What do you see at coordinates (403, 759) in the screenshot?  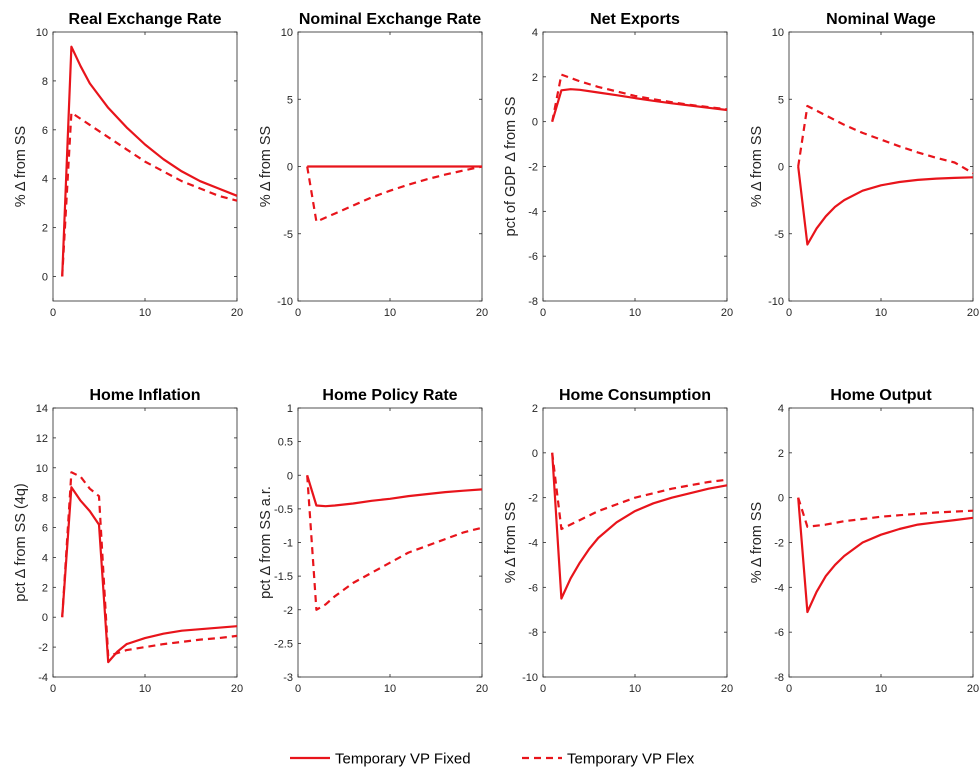 I see `legend-fixed-label: Temporary VP Fixed` at bounding box center [403, 759].